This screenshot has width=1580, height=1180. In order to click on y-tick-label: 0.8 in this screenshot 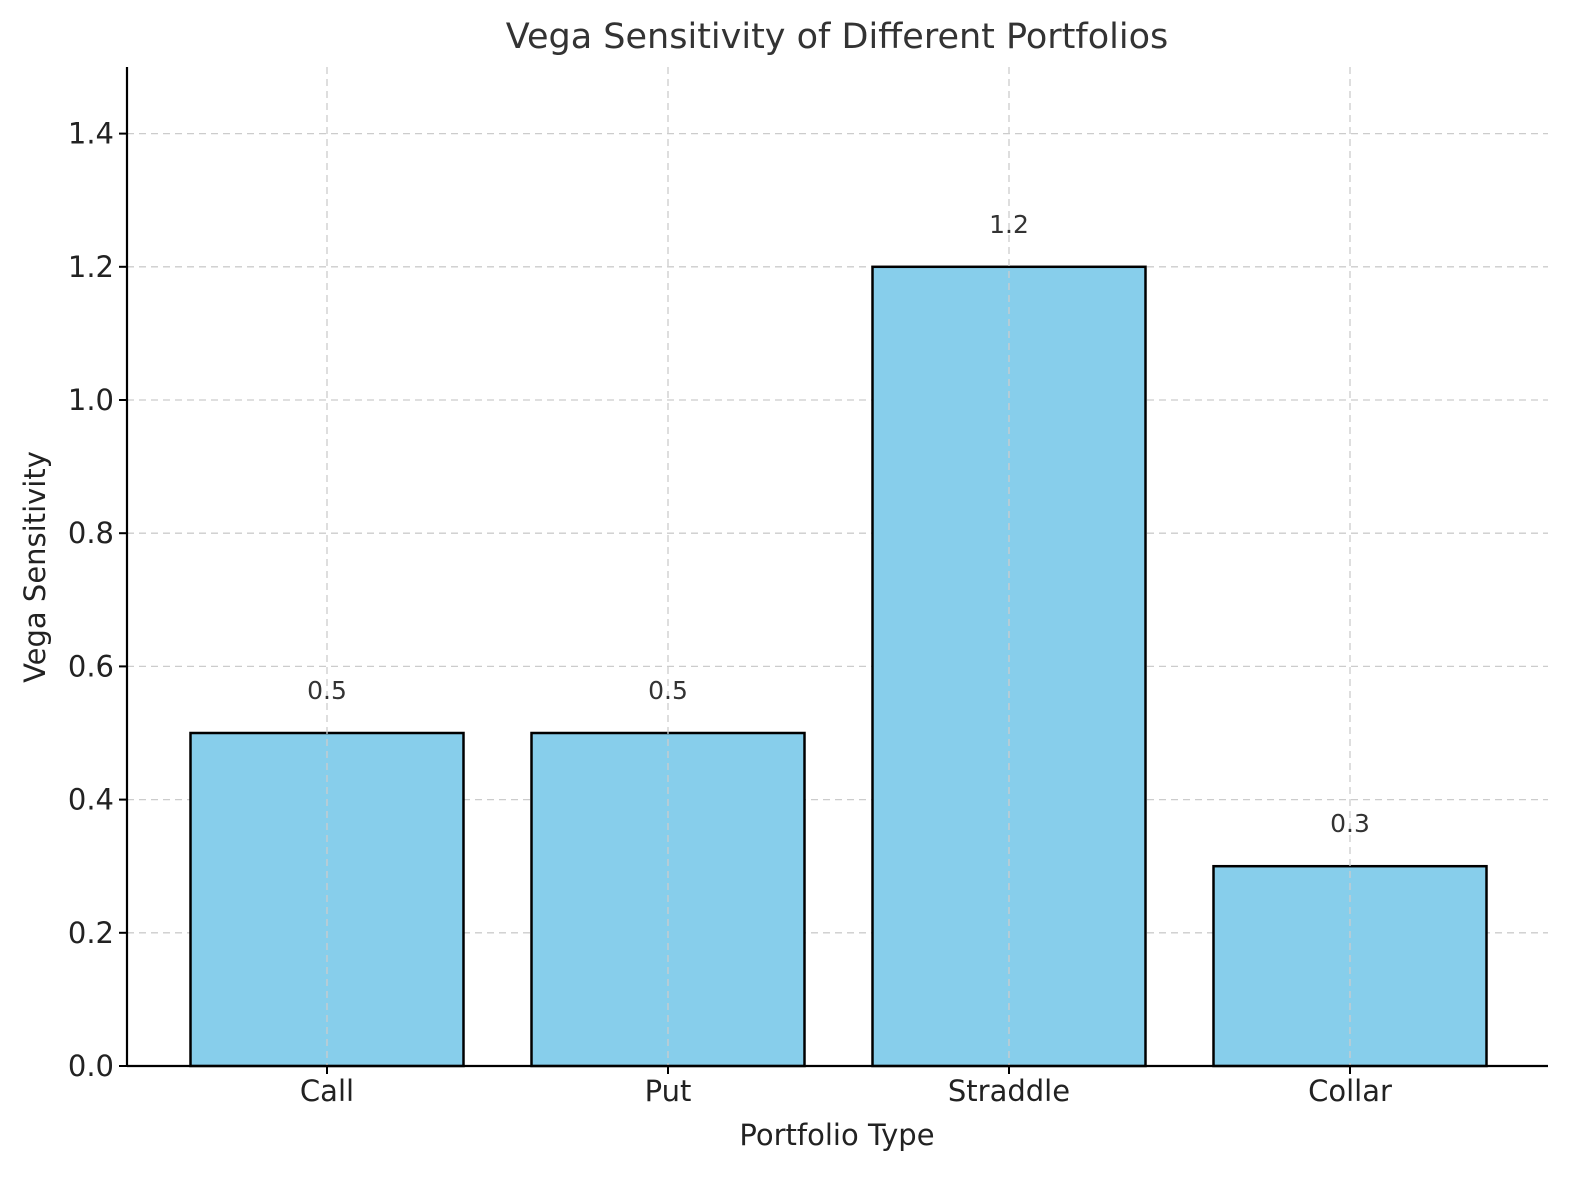, I will do `click(91, 533)`.